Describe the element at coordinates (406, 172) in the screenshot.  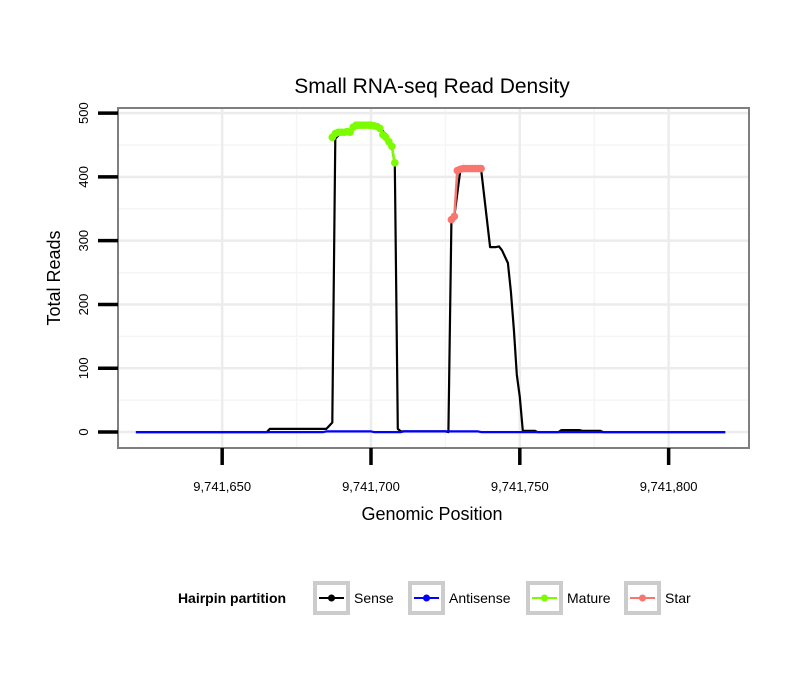
I see `series-points` at that location.